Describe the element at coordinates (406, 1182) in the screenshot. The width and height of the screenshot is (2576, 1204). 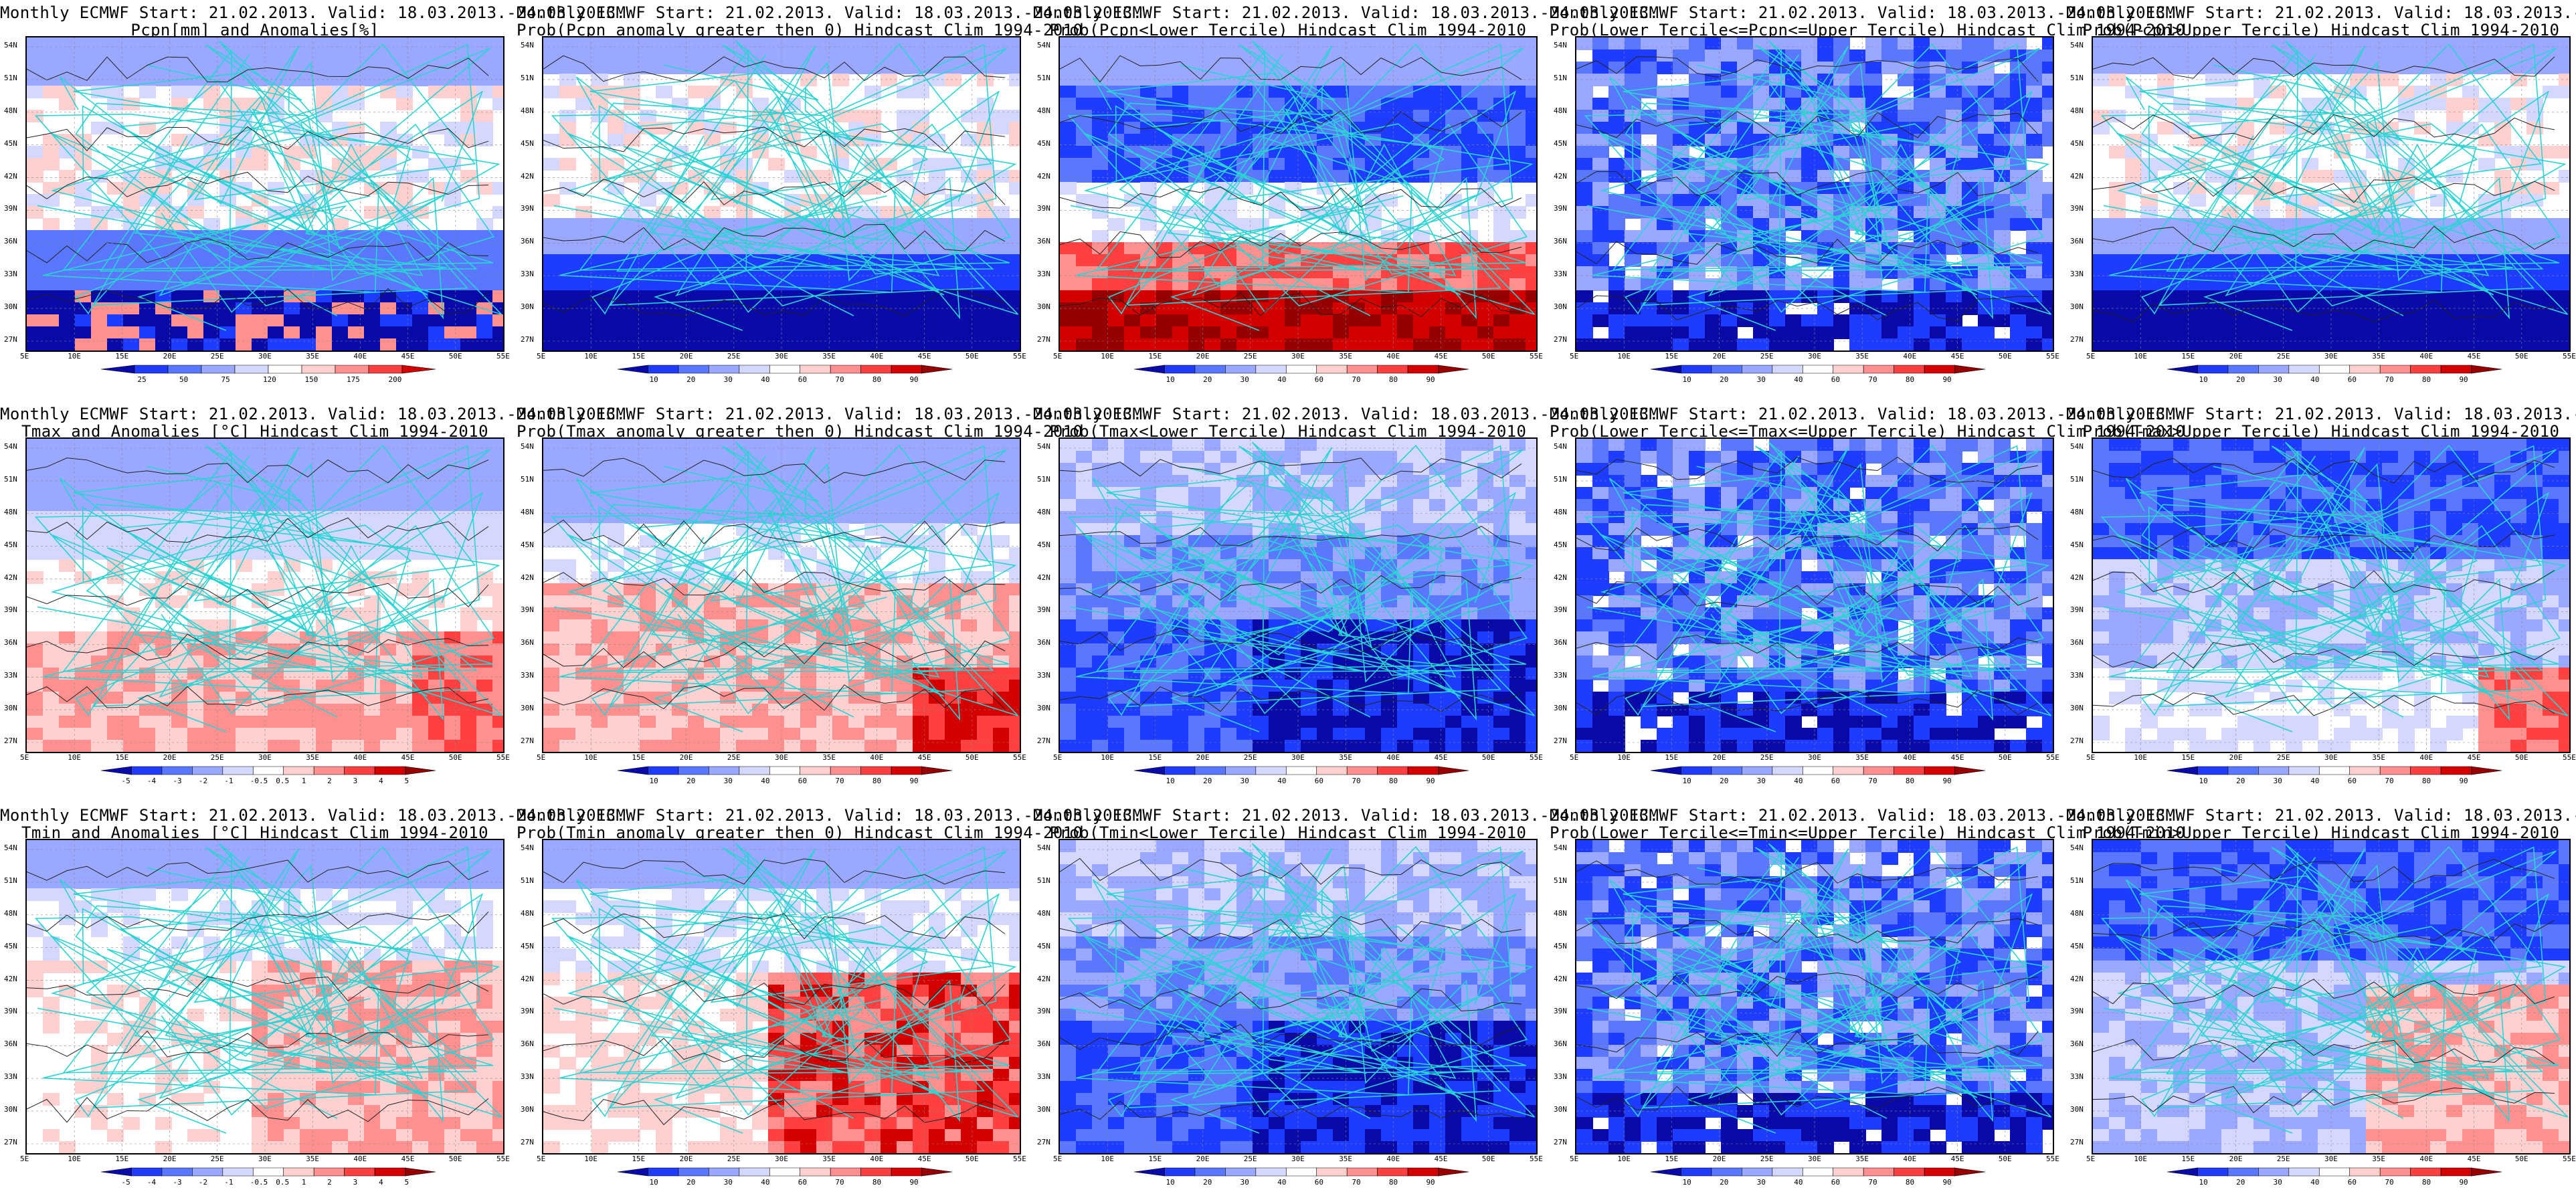
I see `colorbar-label: 5` at that location.